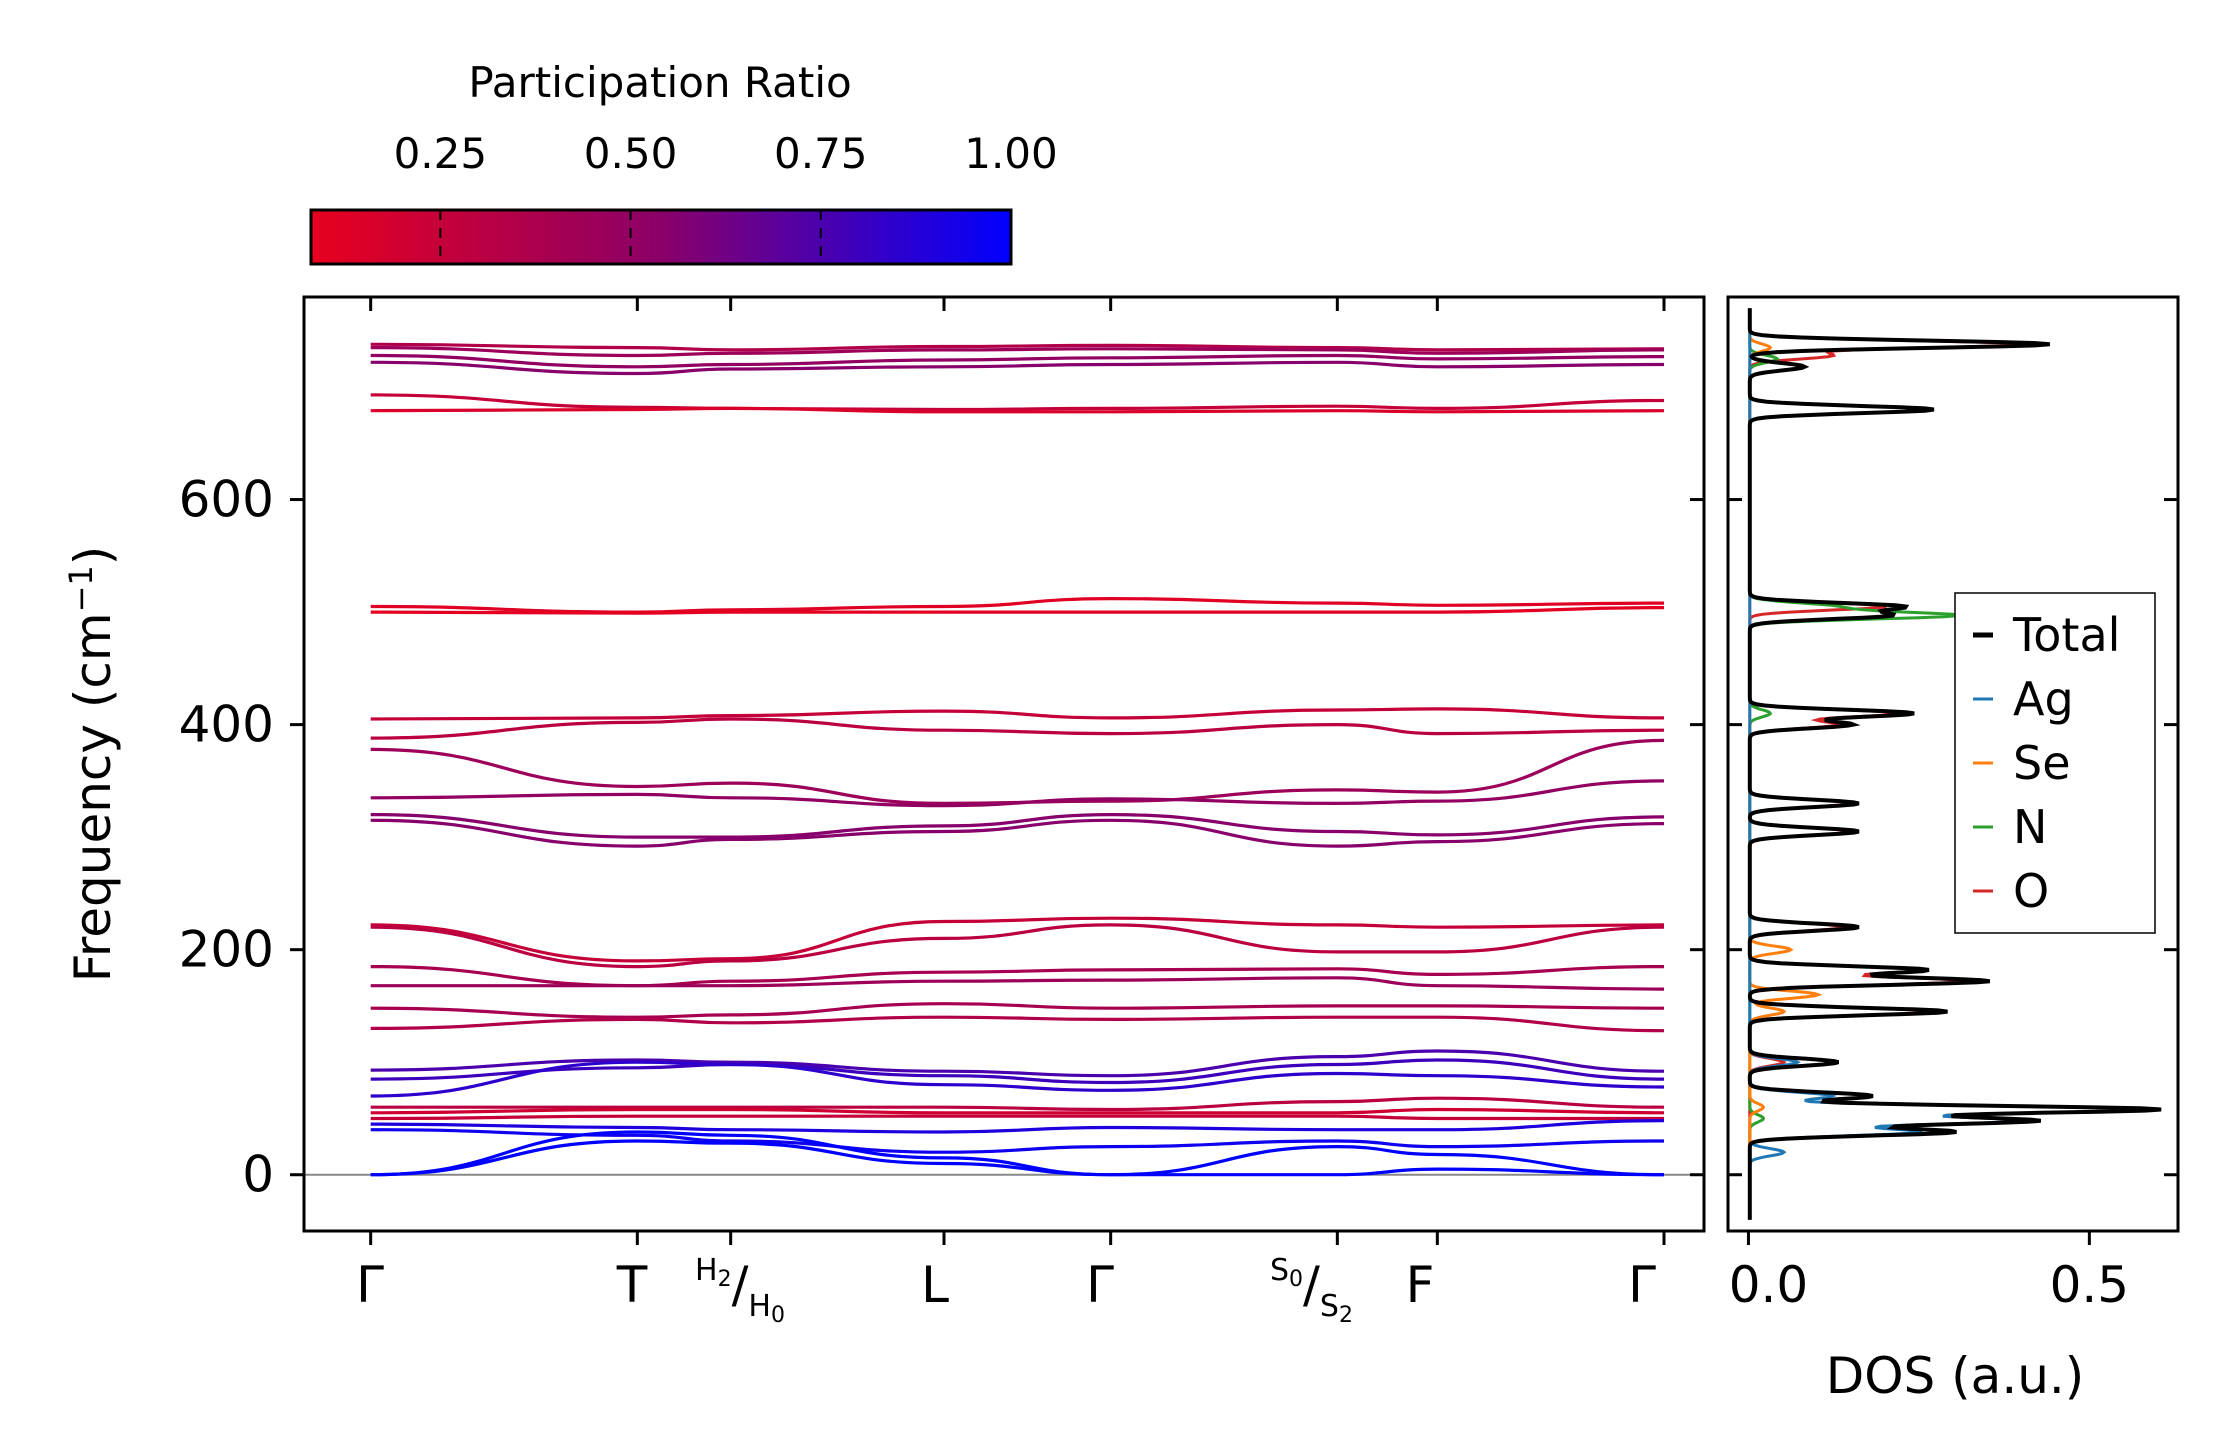 The height and width of the screenshot is (1455, 2222). I want to click on kpoint-label-H0: H, so click(759, 1306).